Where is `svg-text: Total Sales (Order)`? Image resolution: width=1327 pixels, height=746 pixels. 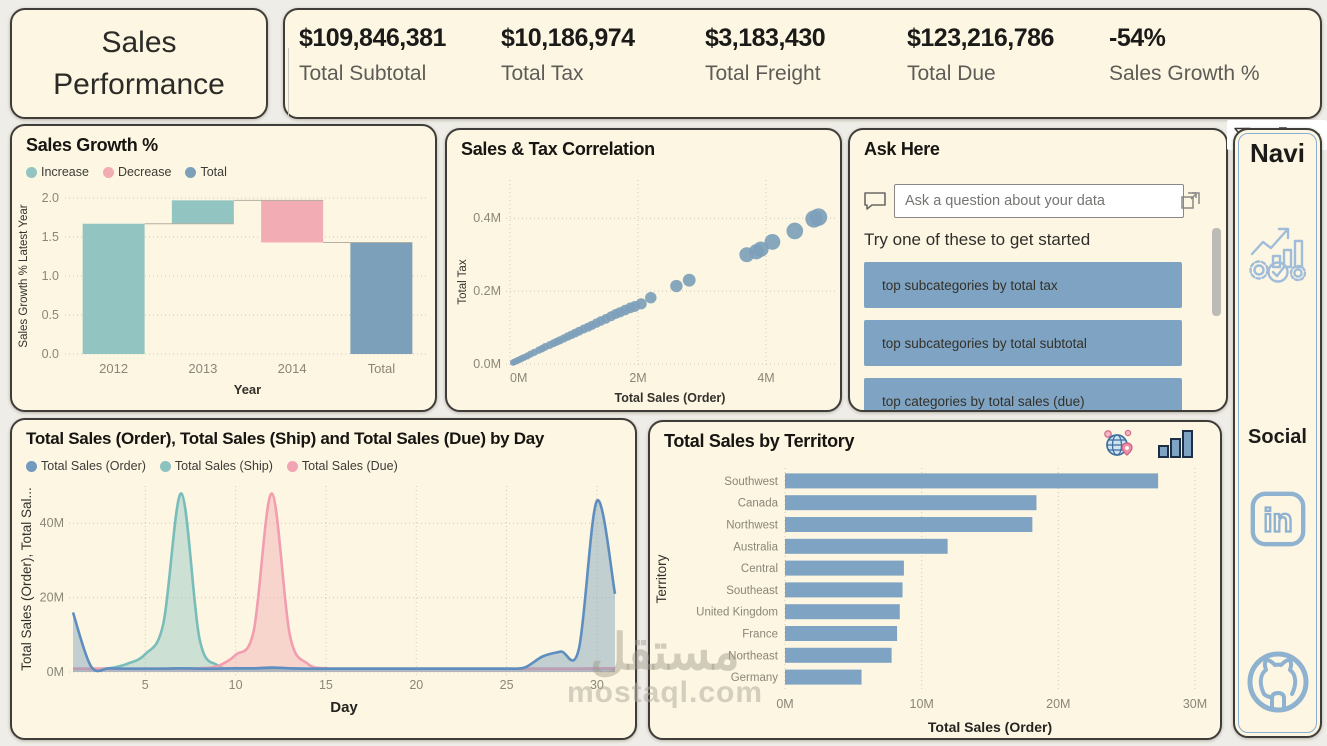 svg-text: Total Sales (Order) is located at coordinates (670, 398).